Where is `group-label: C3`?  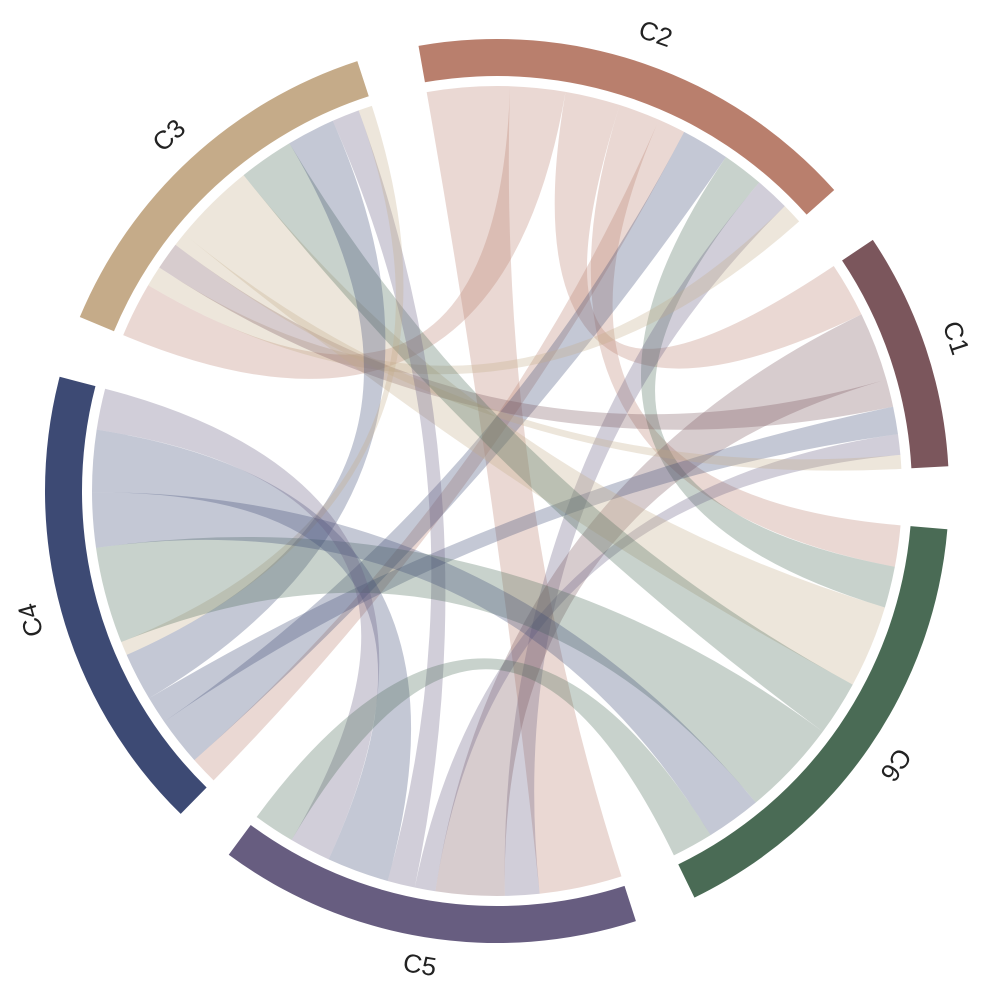
group-label: C3 is located at coordinates (168, 135).